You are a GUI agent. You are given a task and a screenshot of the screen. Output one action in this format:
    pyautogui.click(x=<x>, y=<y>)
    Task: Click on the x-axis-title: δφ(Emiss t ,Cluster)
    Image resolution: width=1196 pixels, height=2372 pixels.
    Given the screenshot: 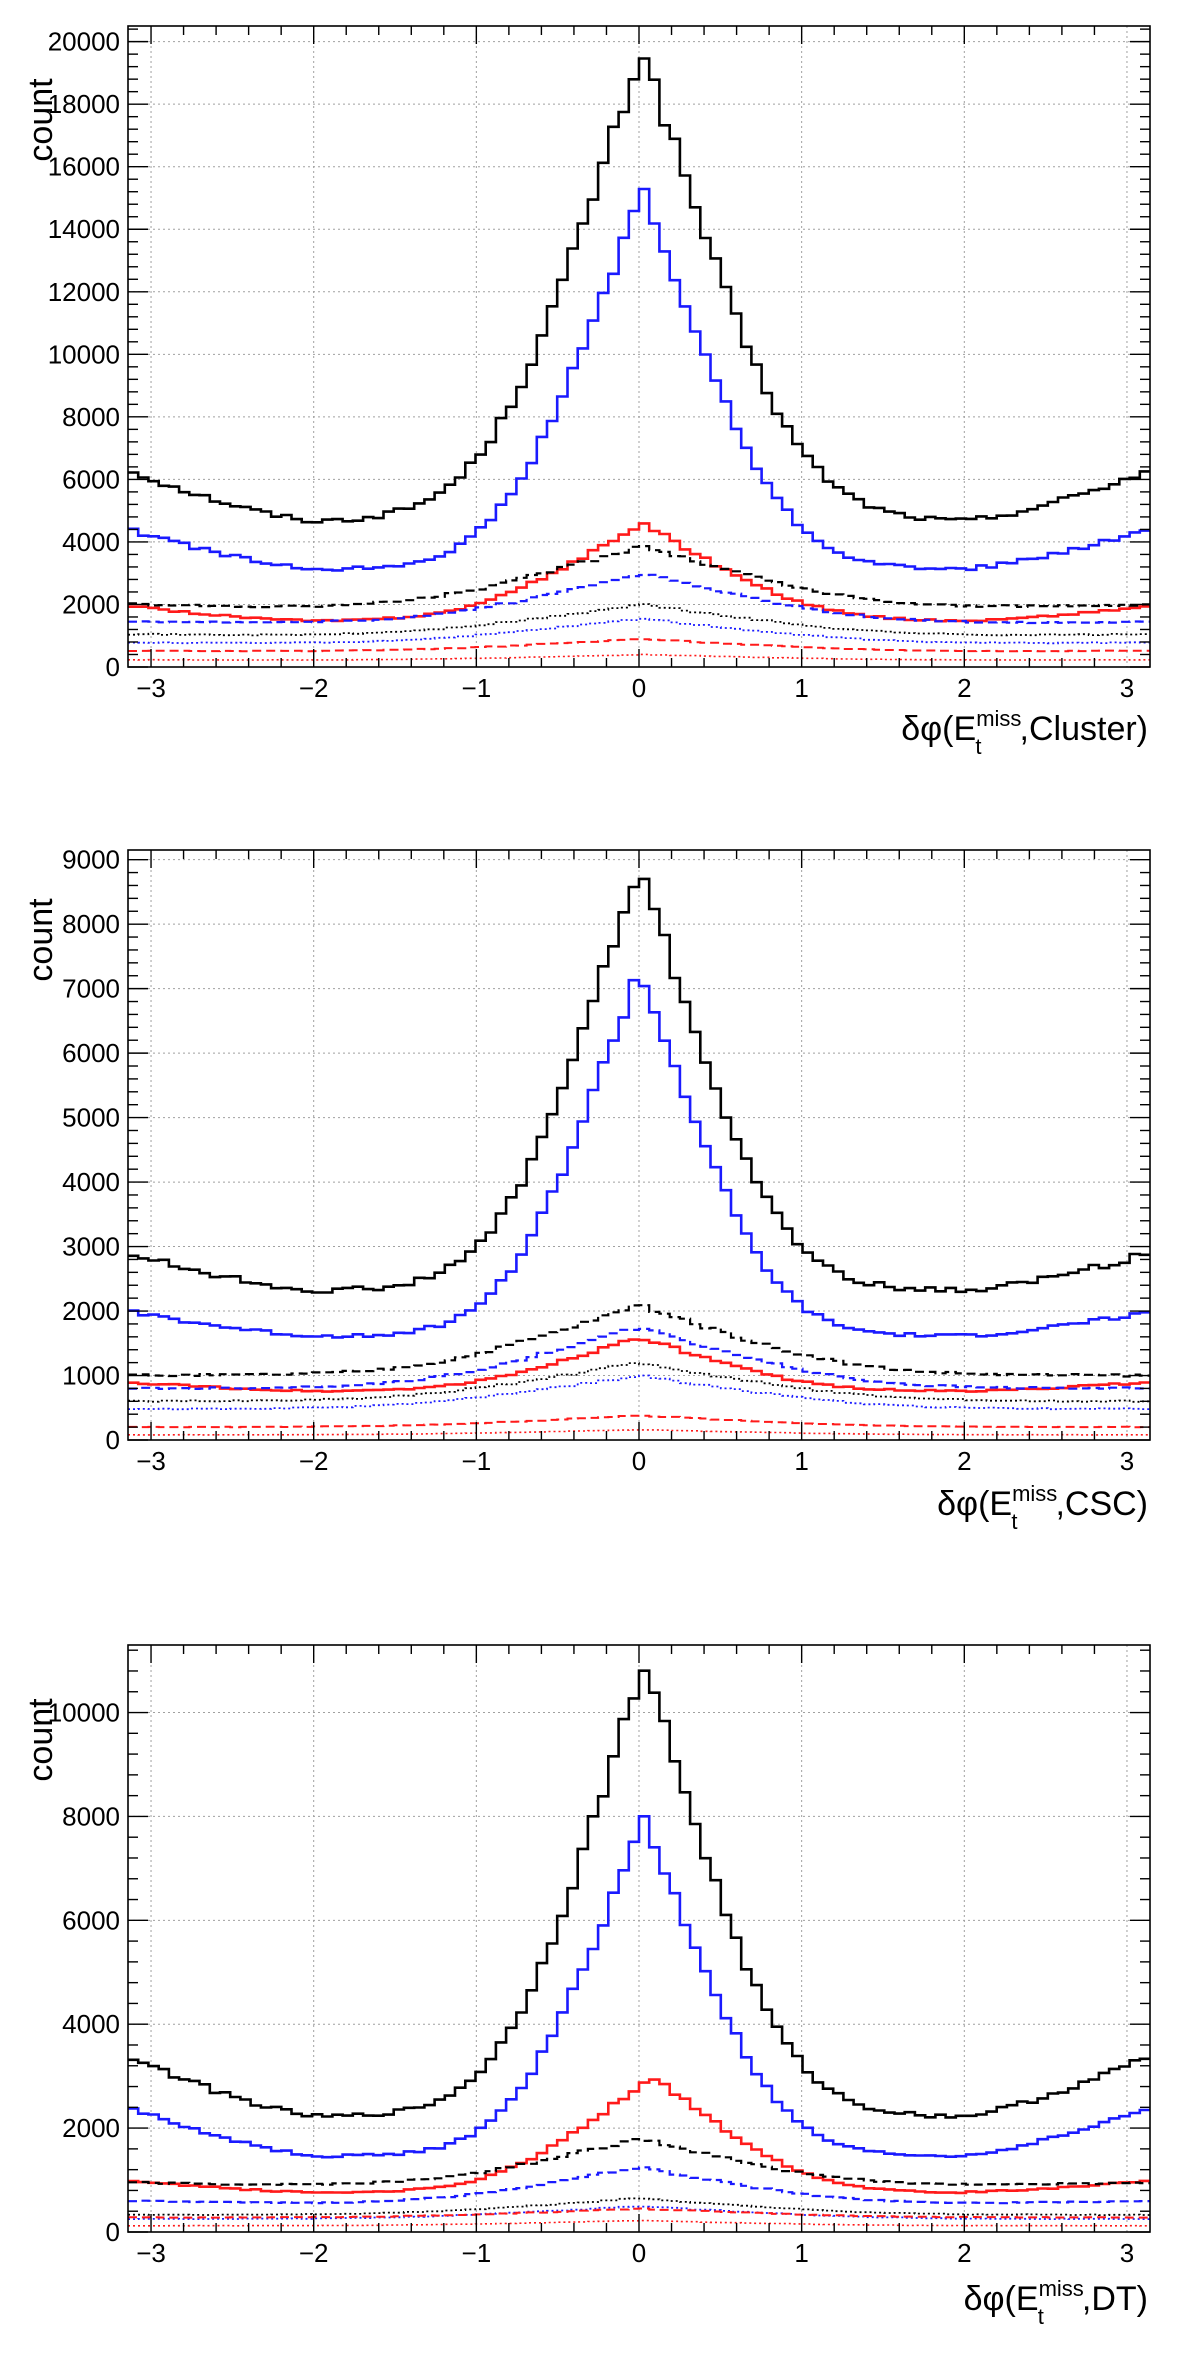 What is the action you would take?
    pyautogui.click(x=1024, y=732)
    